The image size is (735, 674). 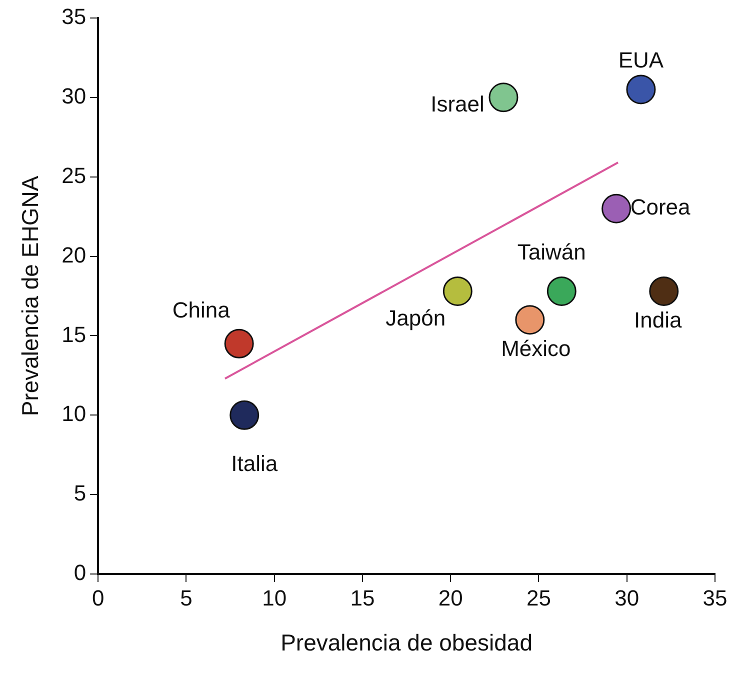 What do you see at coordinates (627, 597) in the screenshot?
I see `x-tick-label: 30` at bounding box center [627, 597].